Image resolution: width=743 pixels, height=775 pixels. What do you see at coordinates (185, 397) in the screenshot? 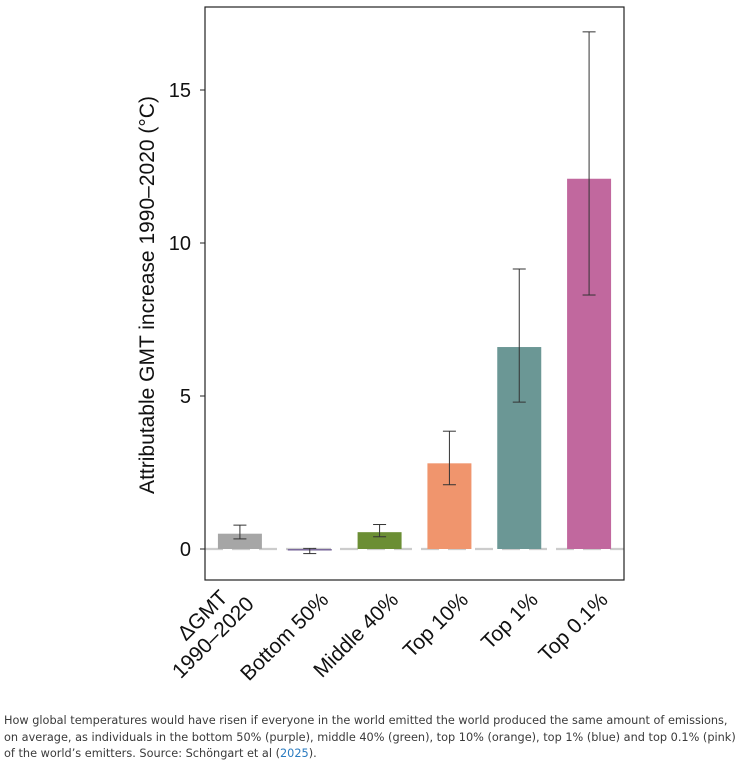
I see `y-tick-label-5: 5` at bounding box center [185, 397].